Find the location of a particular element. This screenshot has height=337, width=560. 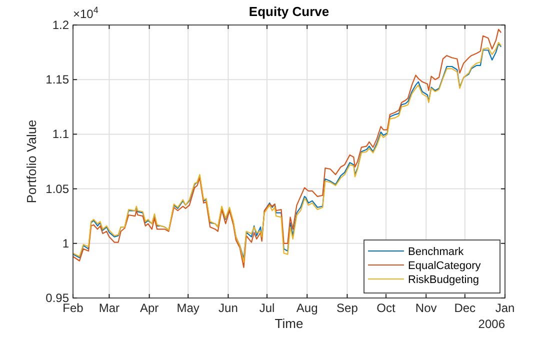

y-axis-title: Portfolio Value is located at coordinates (31, 162).